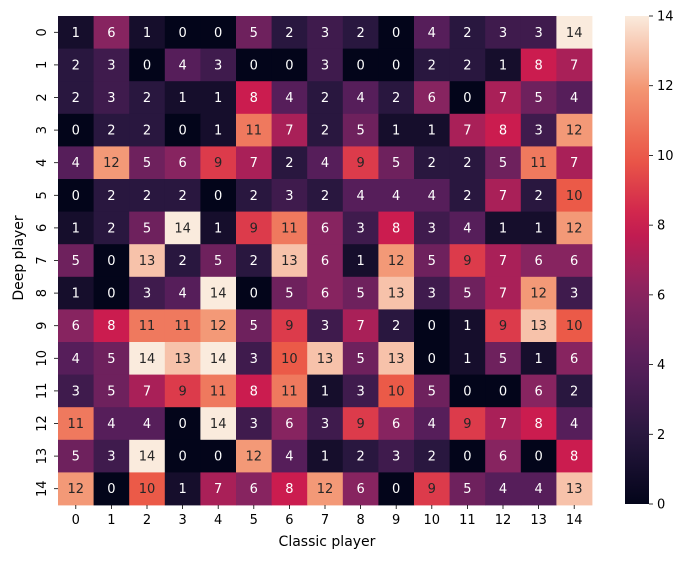 This screenshot has height=561, width=689. I want to click on cell-value-label: 9, so click(360, 163).